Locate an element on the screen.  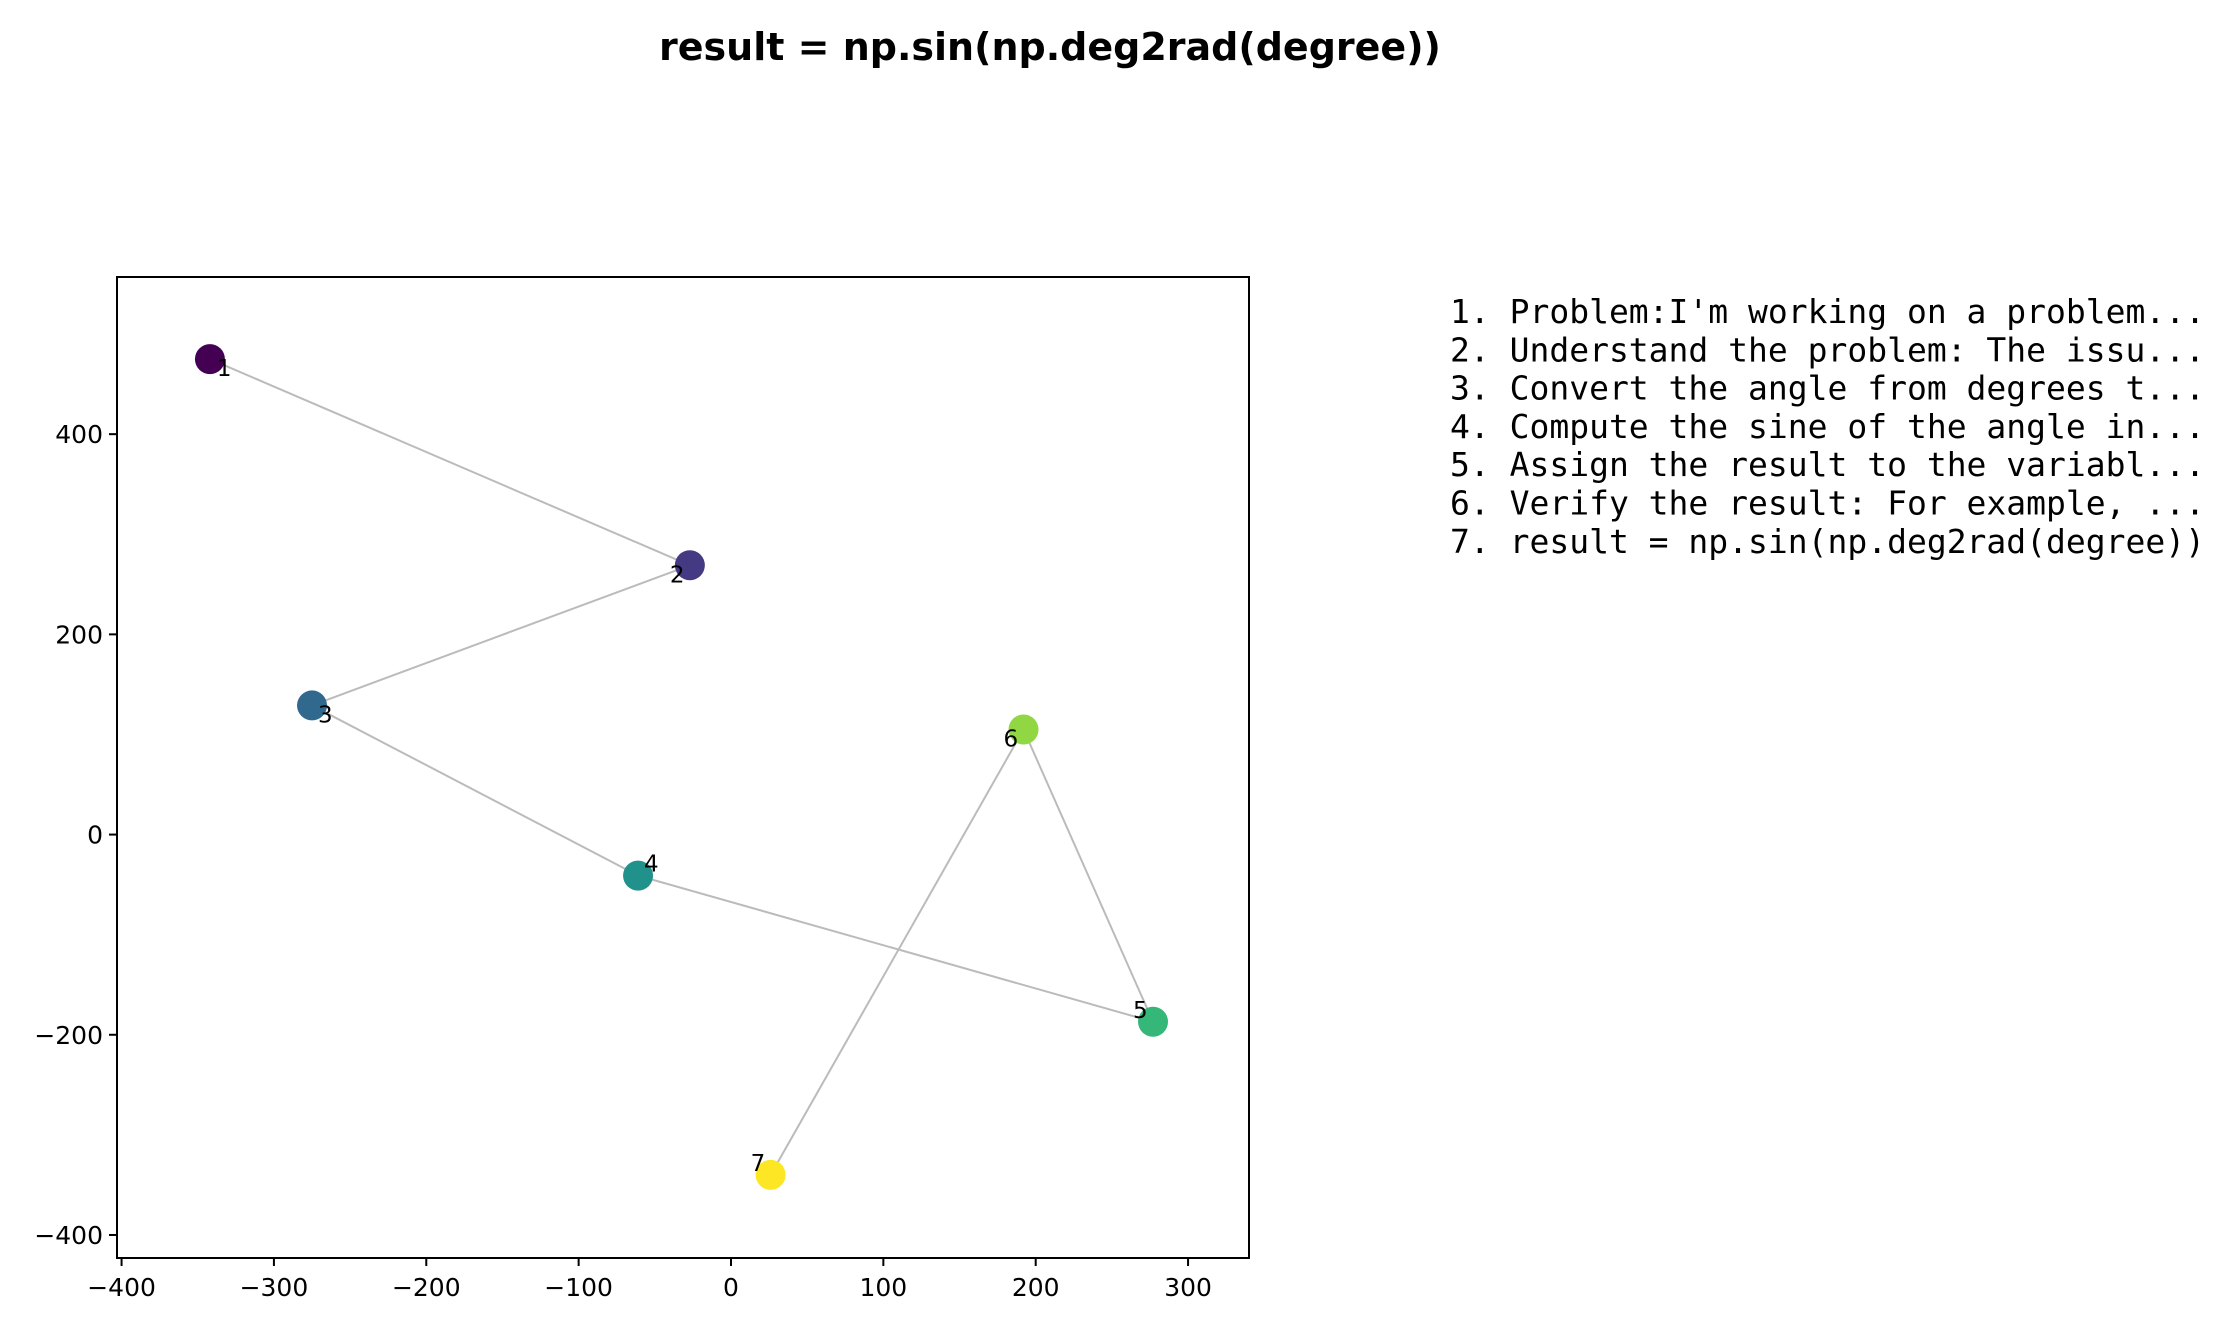
point-label-6: 6 is located at coordinates (1011, 739).